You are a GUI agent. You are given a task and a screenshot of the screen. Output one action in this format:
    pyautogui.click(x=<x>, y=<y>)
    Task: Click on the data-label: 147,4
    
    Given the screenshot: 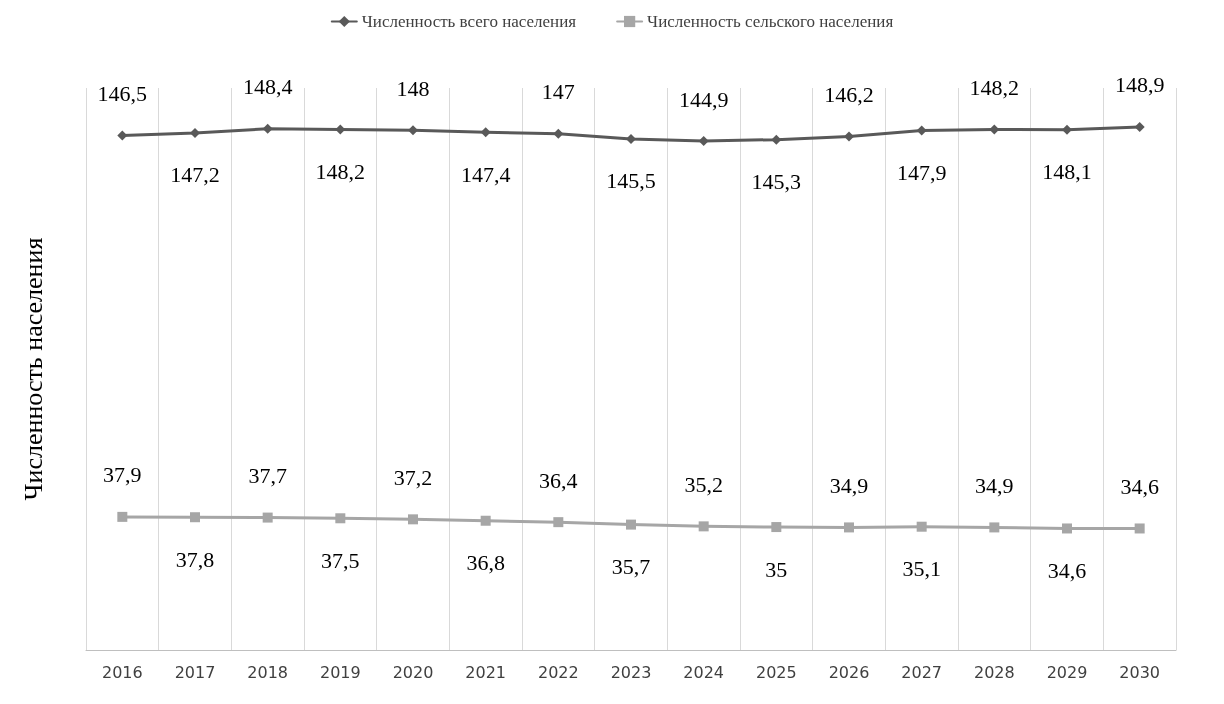 What is the action you would take?
    pyautogui.click(x=485, y=174)
    